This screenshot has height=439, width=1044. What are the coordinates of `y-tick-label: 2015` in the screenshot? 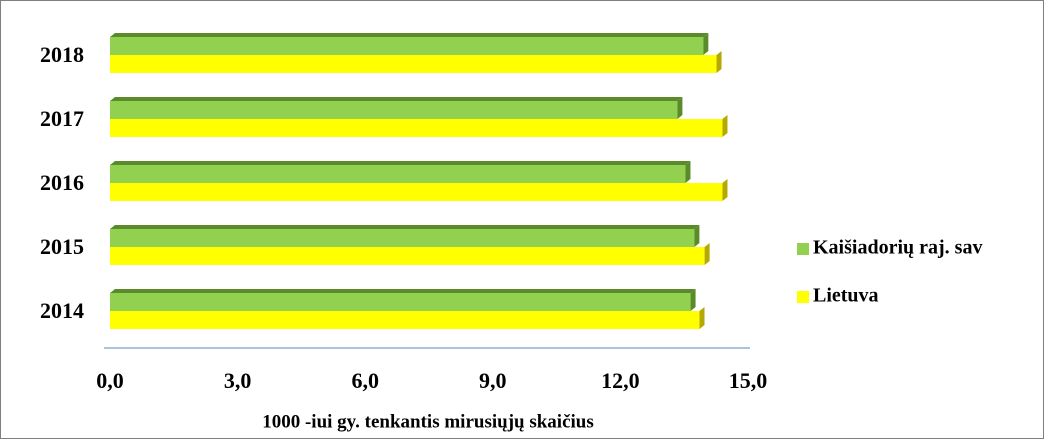 It's located at (62, 246).